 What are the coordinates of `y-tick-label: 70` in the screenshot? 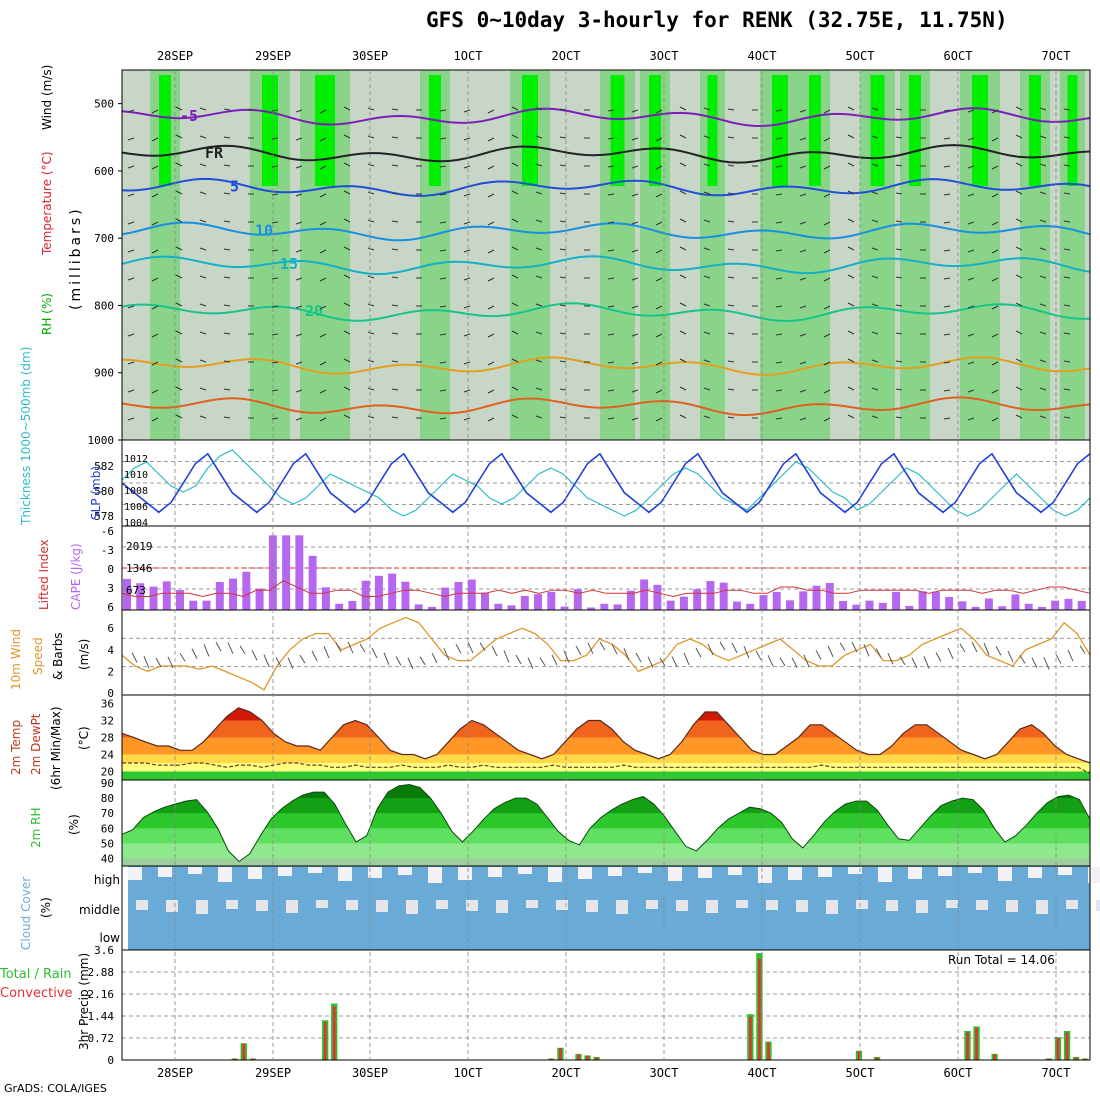 It's located at (107, 813).